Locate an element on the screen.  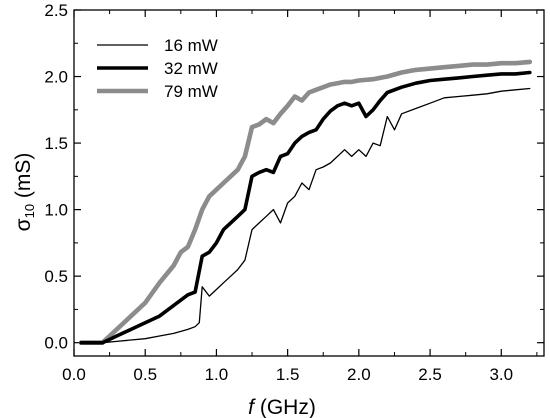
legend: 16 mW 32 mW 79 mW is located at coordinates (157, 68).